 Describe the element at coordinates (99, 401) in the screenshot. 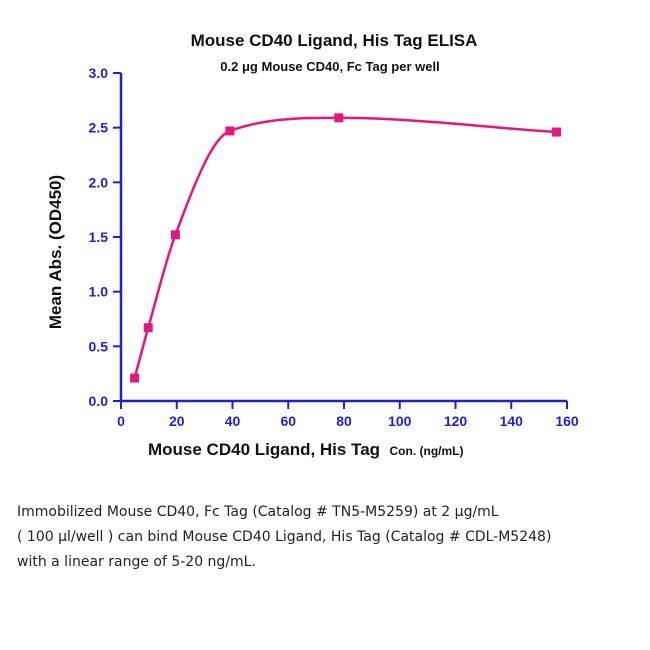

I see `y-tick-label: 0.0` at that location.